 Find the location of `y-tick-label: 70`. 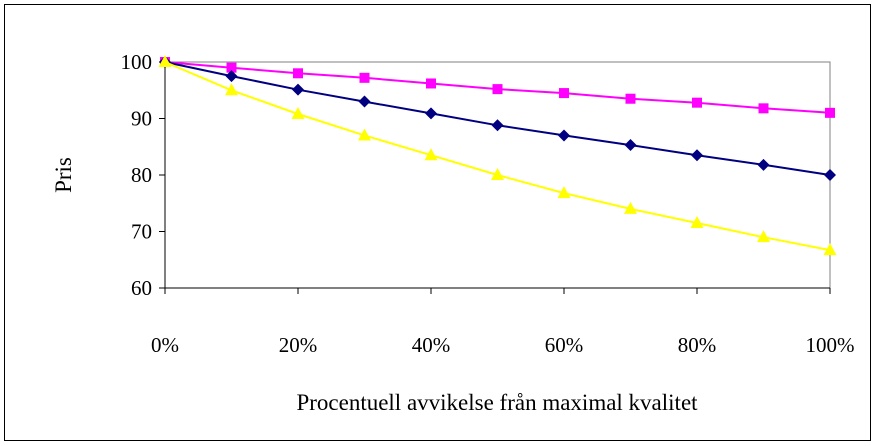

y-tick-label: 70 is located at coordinates (141, 232).